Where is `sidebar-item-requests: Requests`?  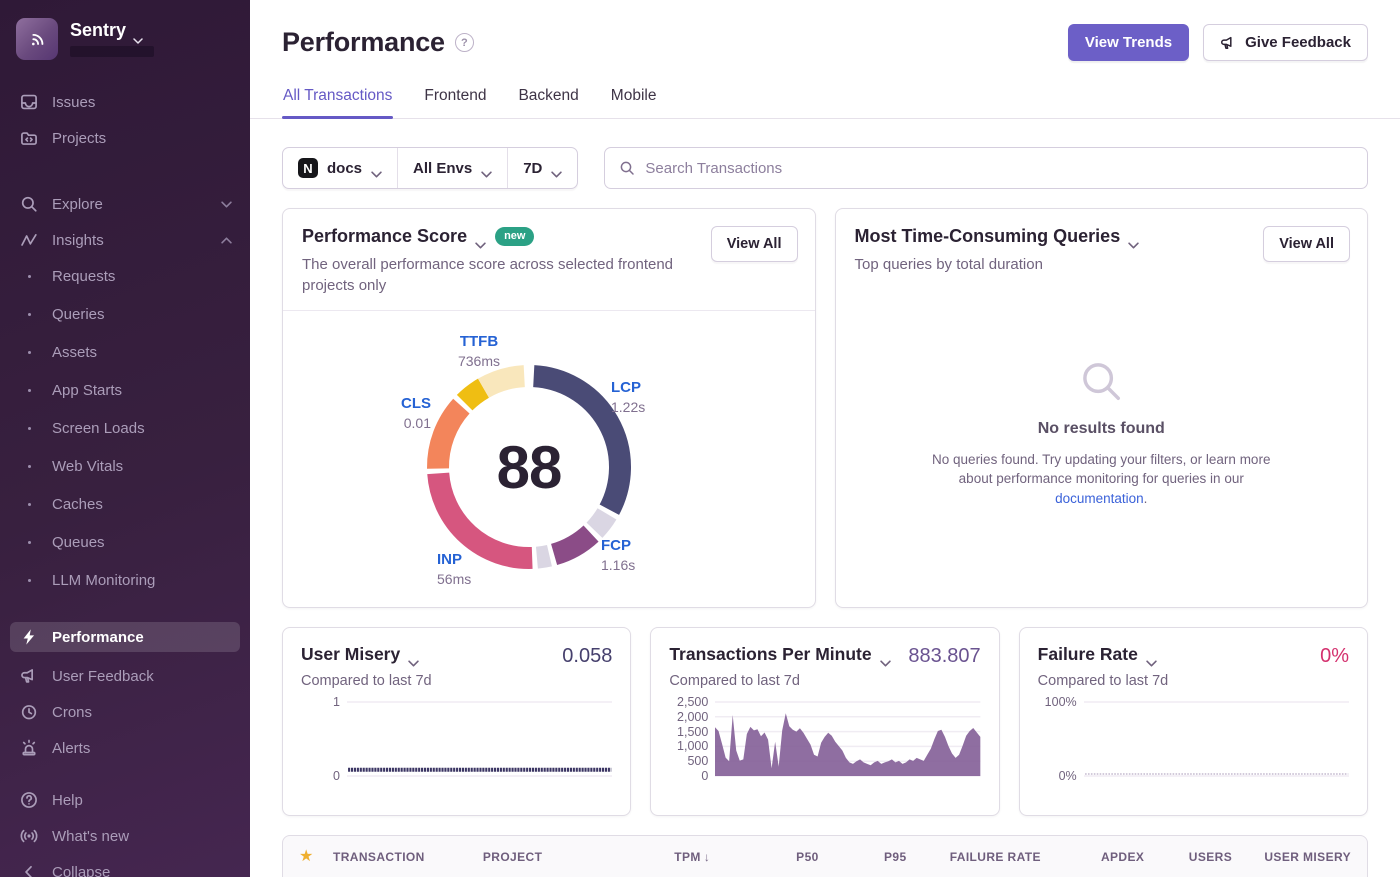 sidebar-item-requests: Requests is located at coordinates (125, 276).